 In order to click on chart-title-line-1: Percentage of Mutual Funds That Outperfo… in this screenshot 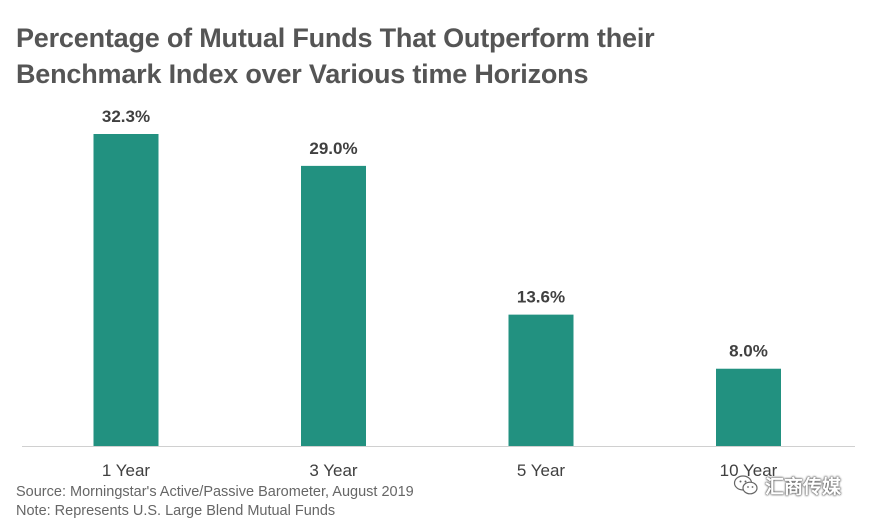, I will do `click(335, 38)`.